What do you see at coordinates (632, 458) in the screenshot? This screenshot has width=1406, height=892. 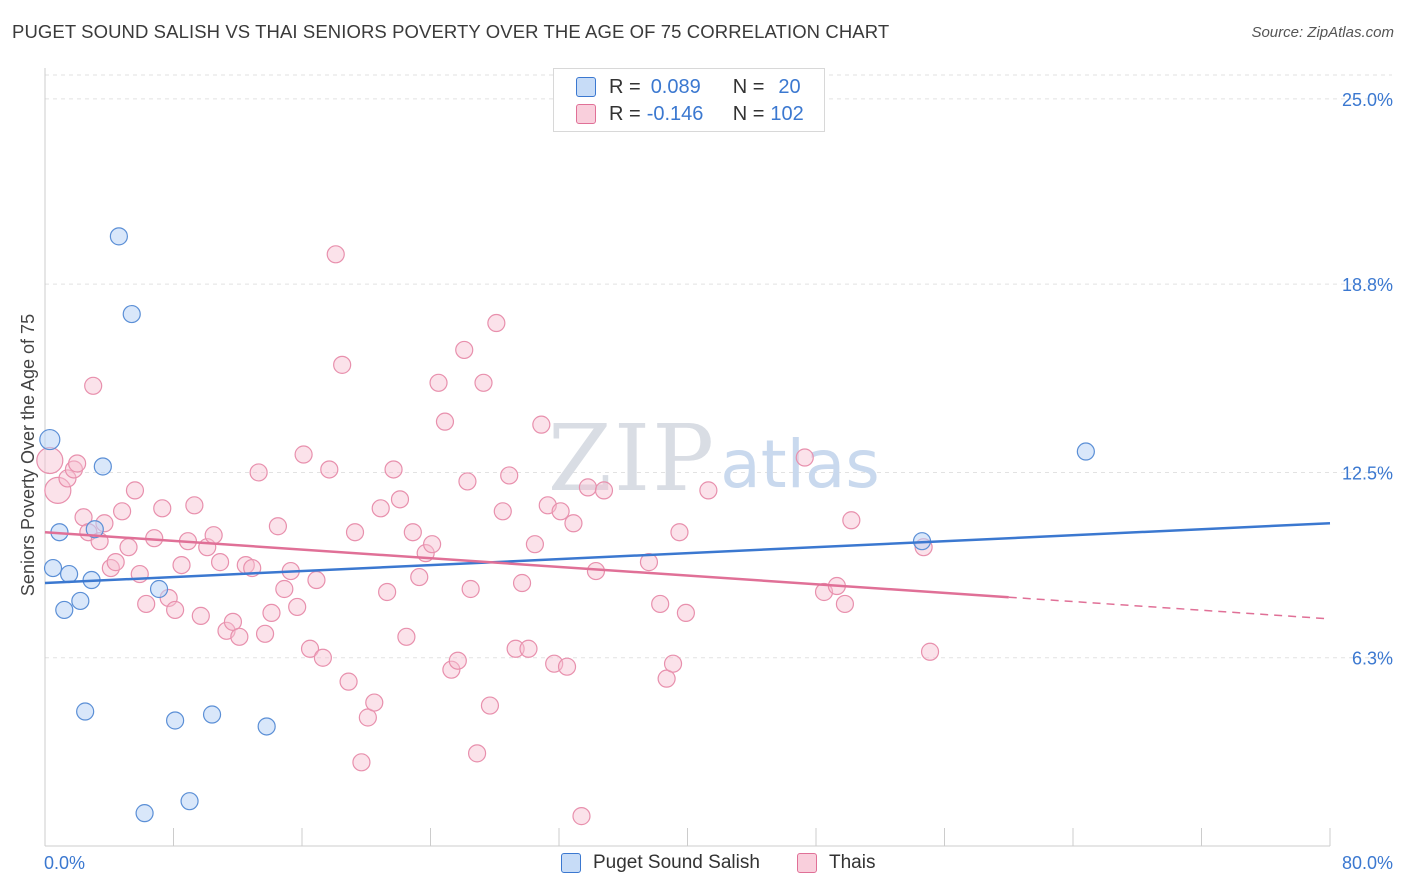 I see `watermark-zip: ZIP` at bounding box center [632, 458].